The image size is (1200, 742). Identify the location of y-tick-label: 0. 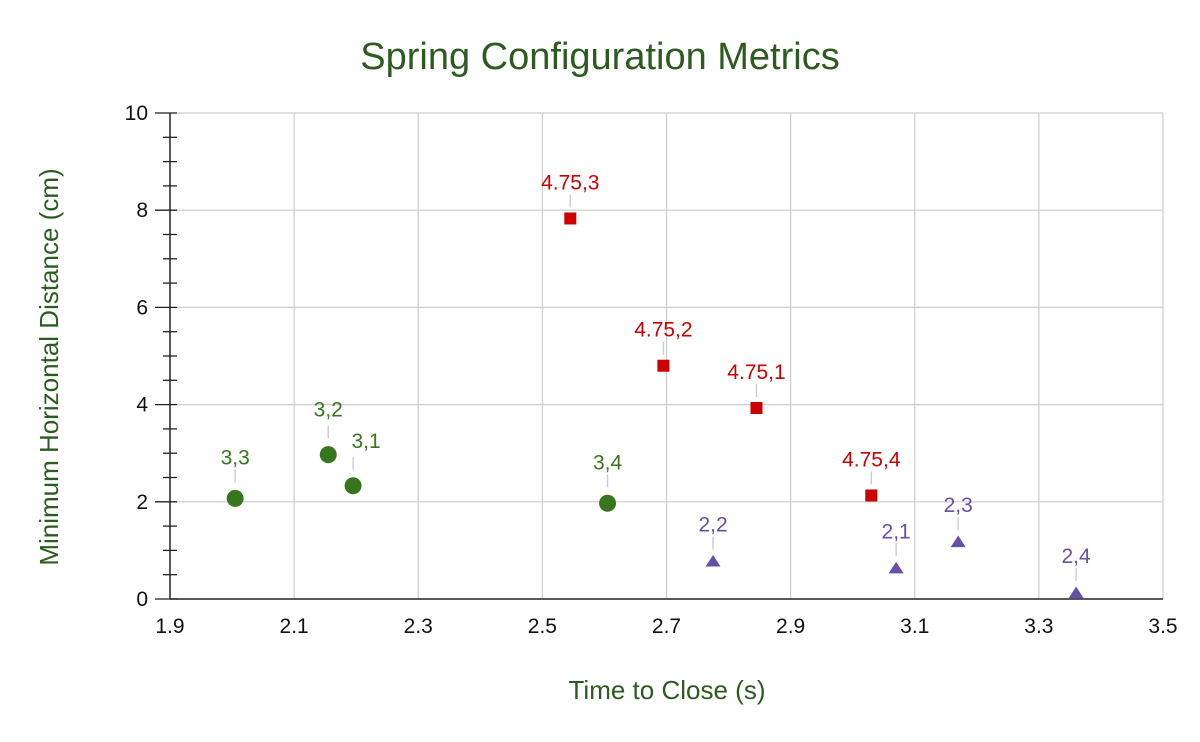
(142, 599).